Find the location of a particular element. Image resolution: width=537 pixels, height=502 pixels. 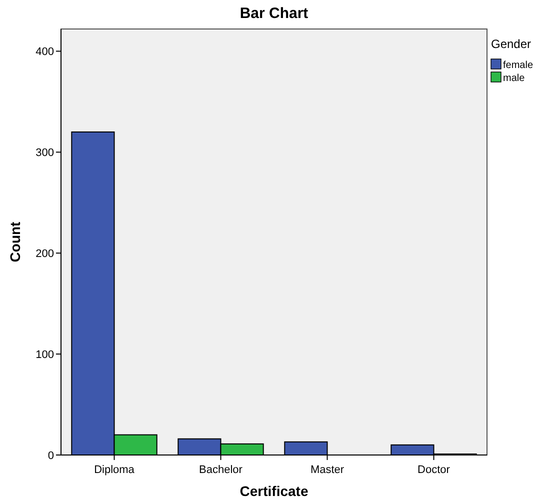

legend-title: Gender is located at coordinates (511, 44).